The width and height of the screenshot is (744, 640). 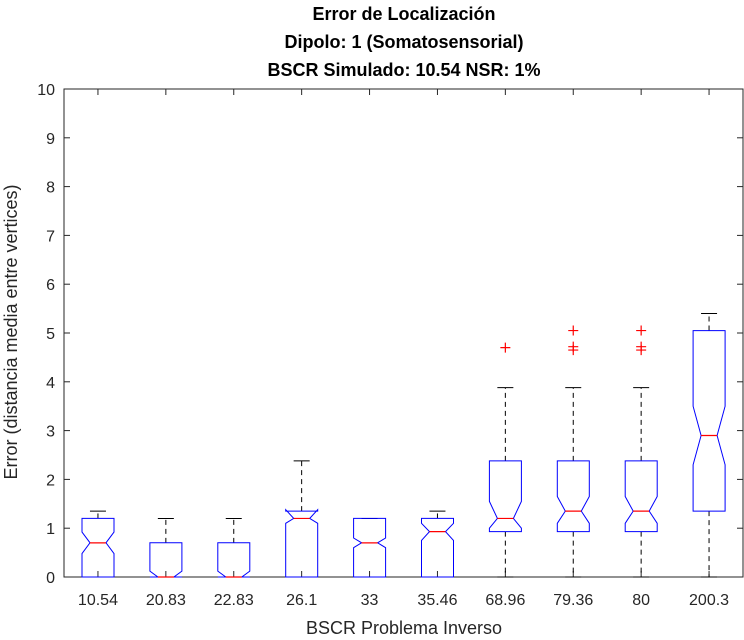 I want to click on x-tick-label: 10.54, so click(x=98, y=600).